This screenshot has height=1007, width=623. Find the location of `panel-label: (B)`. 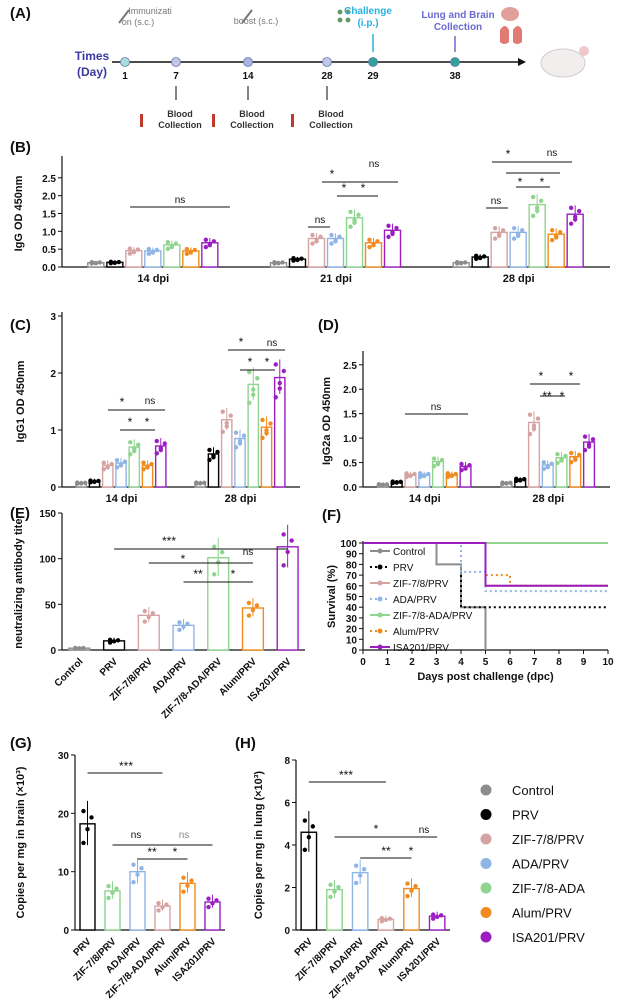

panel-label: (B) is located at coordinates (20, 147).